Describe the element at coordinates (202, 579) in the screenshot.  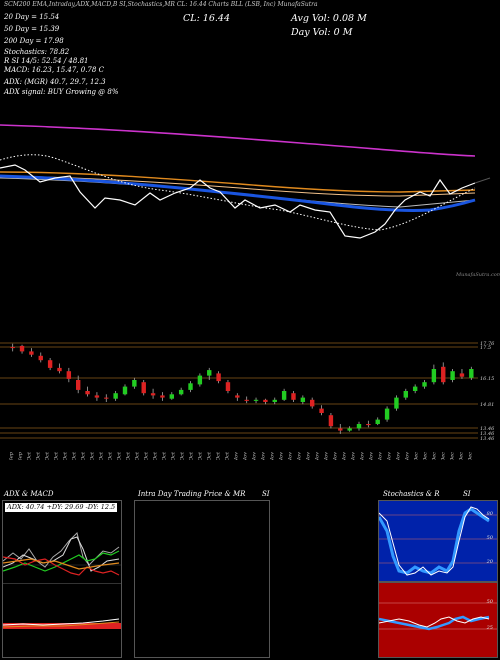
I see `intraday-panel` at that location.